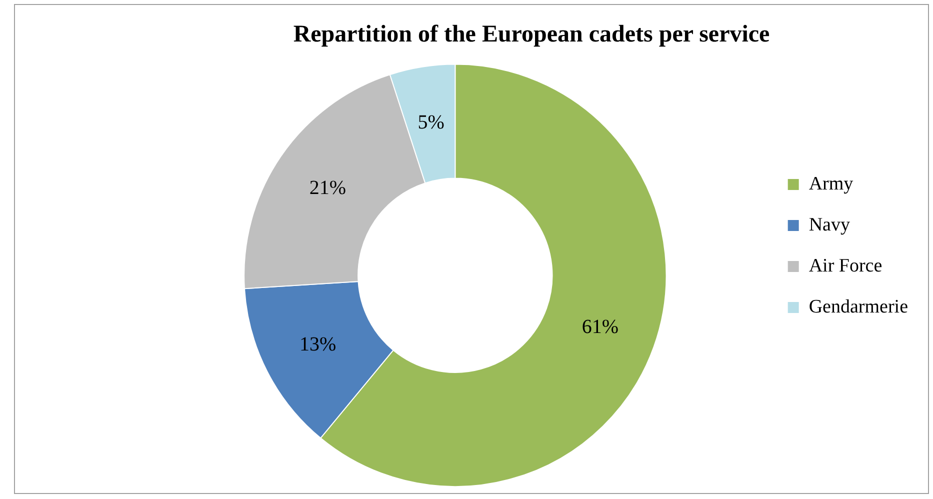 The width and height of the screenshot is (933, 499). Describe the element at coordinates (327, 188) in the screenshot. I see `data-label: 21%` at that location.